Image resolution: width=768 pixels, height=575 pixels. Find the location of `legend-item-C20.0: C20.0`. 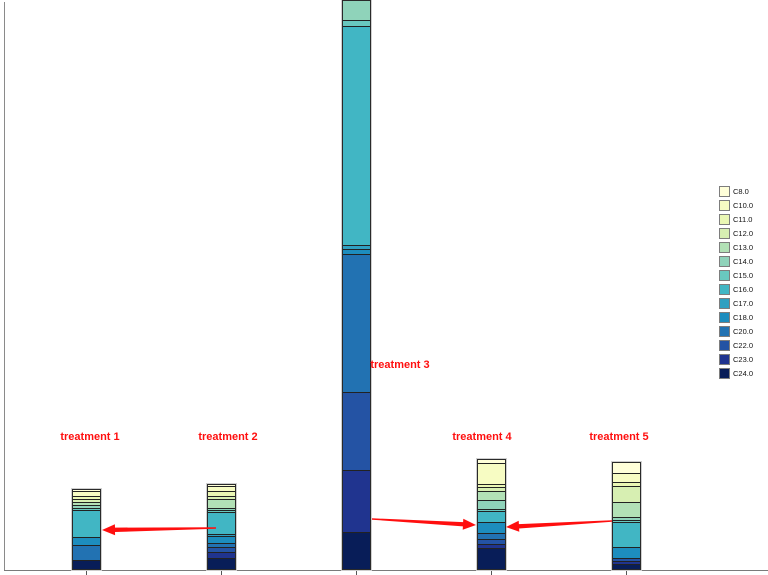

legend-item-C20.0: C20.0 is located at coordinates (736, 331).